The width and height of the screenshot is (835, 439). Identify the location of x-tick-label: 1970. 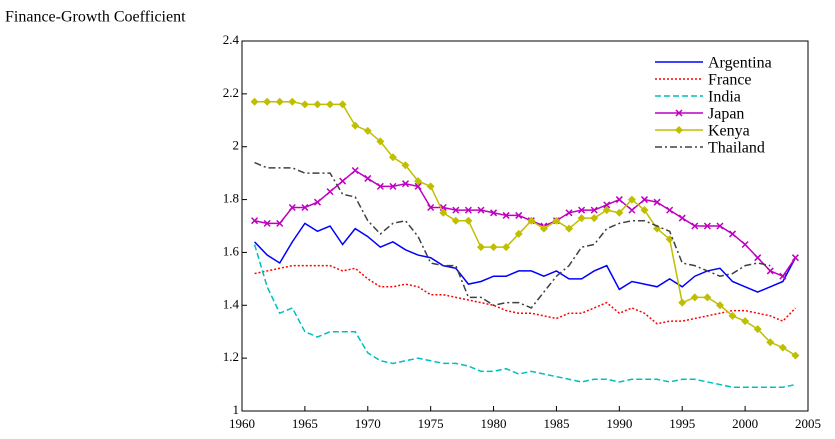
(368, 423).